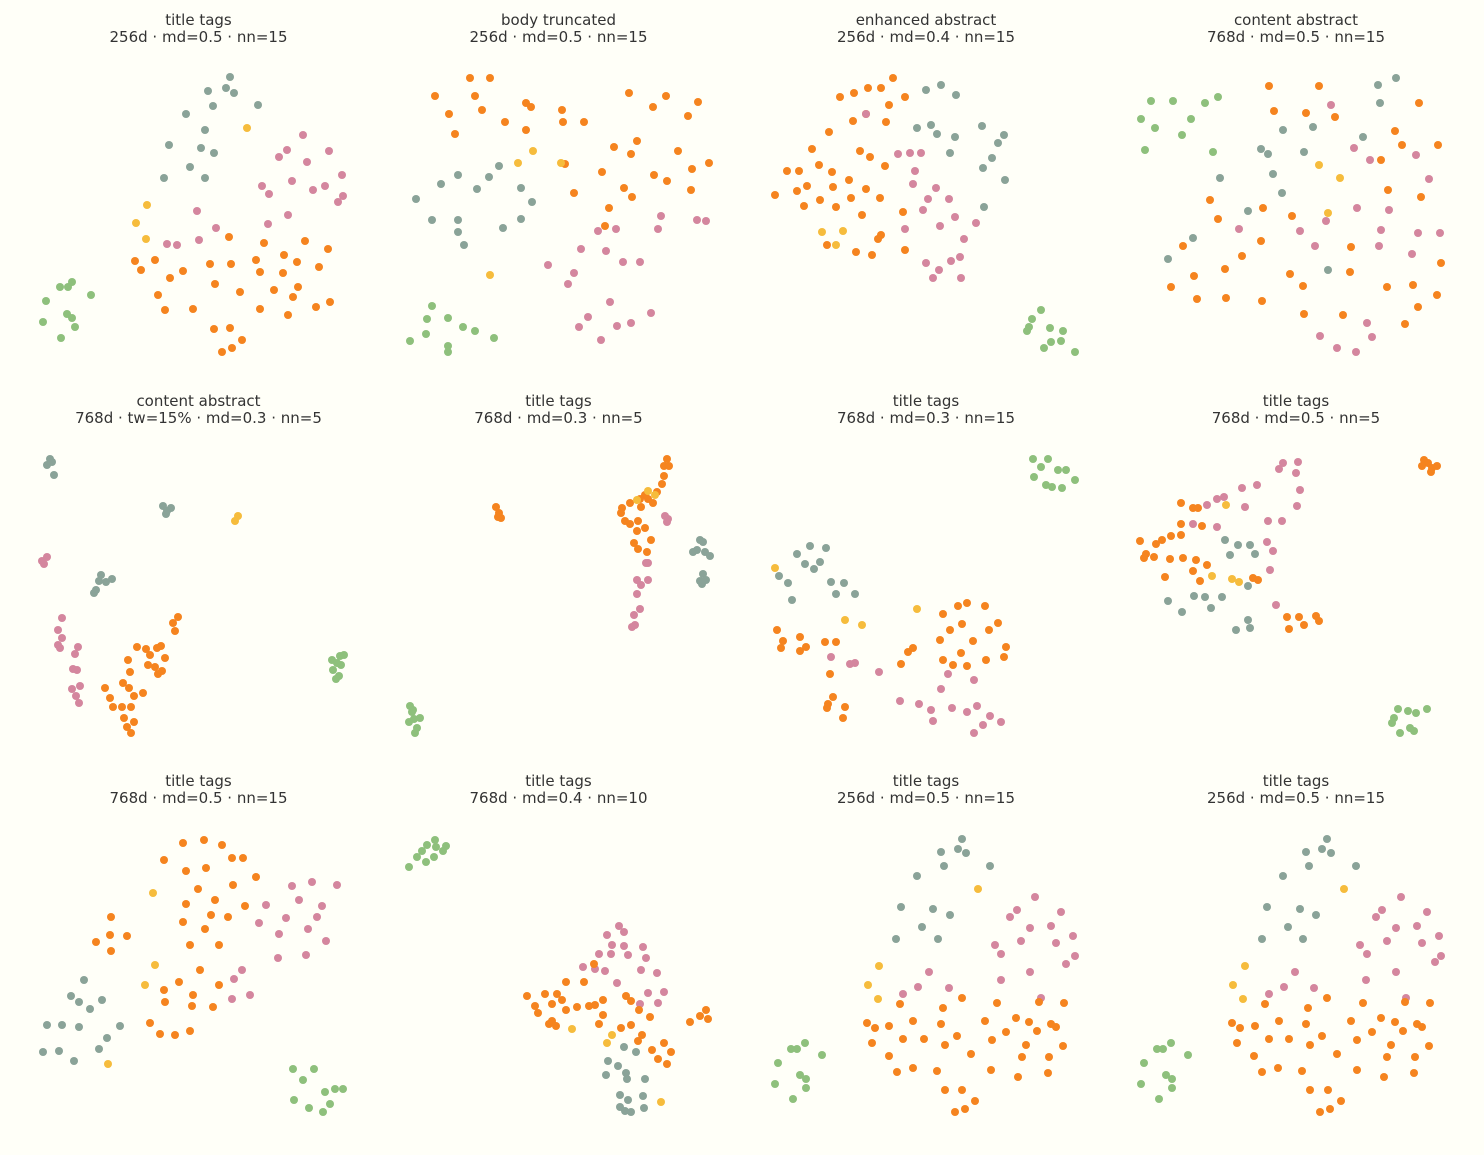 This screenshot has width=1484, height=1155. What do you see at coordinates (198, 201) in the screenshot?
I see `scatter-panel: title tags 256d · md=0.5 · nn=15` at bounding box center [198, 201].